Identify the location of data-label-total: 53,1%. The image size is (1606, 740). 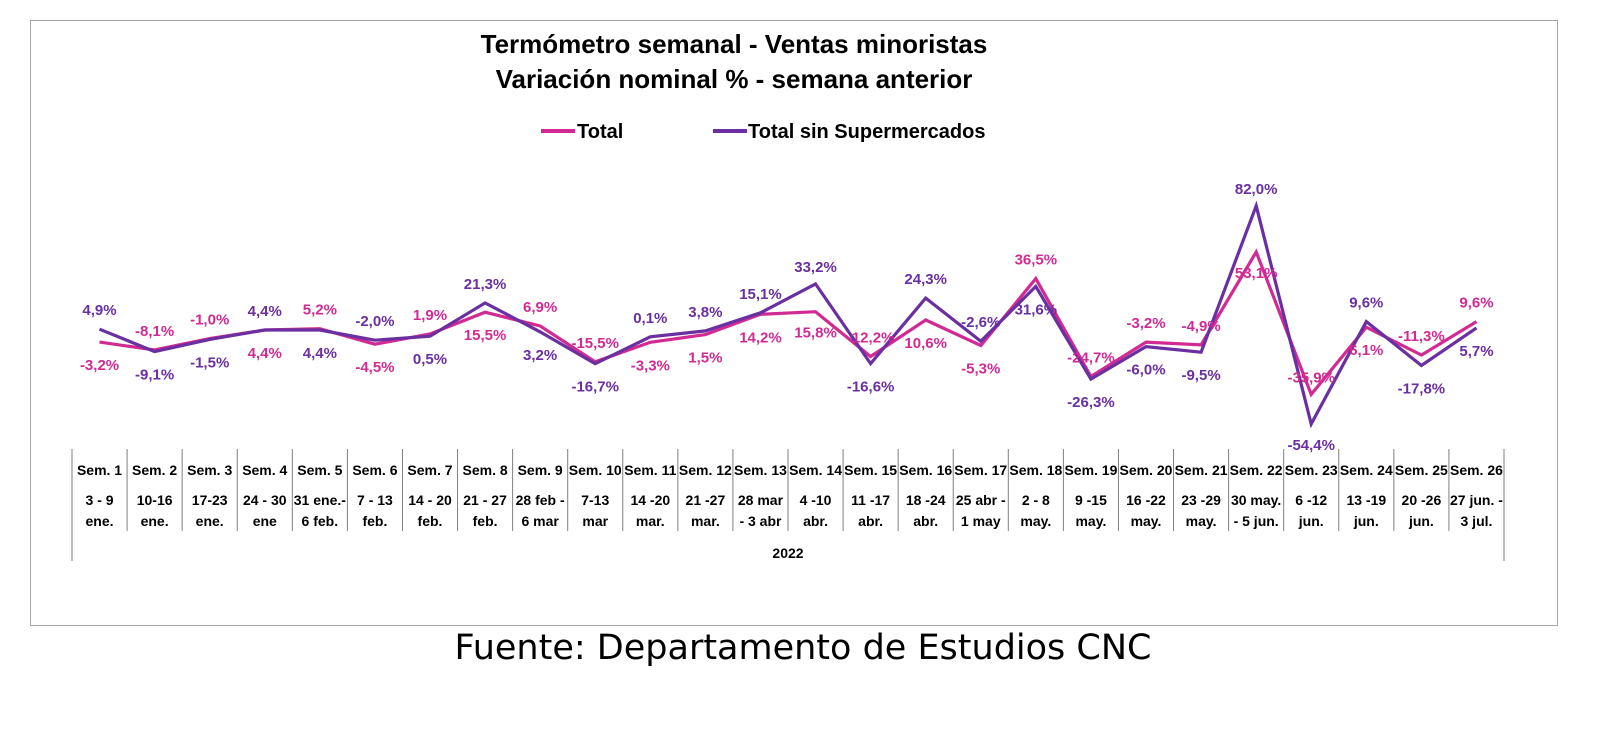
(1256, 273).